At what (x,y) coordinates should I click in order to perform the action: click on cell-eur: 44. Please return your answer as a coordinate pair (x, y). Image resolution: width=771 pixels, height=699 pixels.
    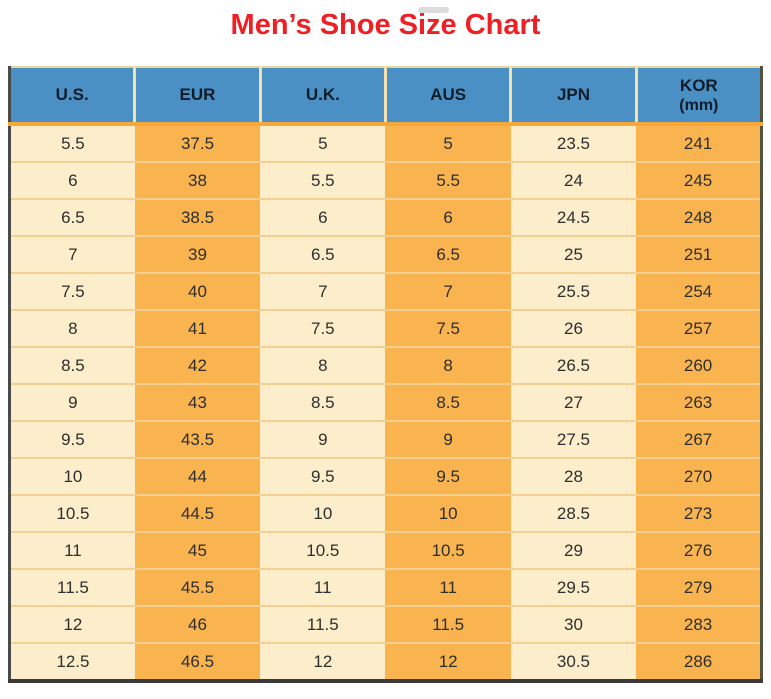
    Looking at the image, I should click on (197, 476).